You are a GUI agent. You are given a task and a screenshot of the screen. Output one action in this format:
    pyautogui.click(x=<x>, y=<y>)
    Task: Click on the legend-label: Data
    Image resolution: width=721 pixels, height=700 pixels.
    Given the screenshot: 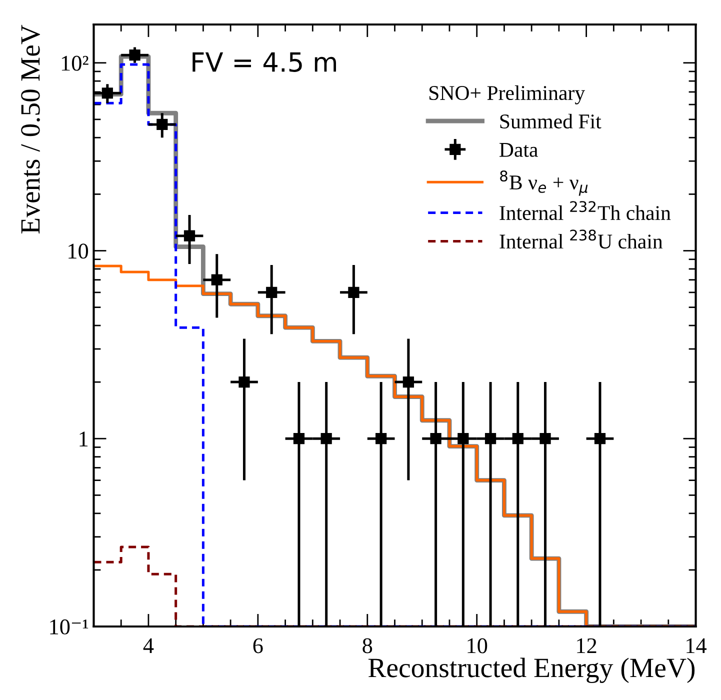 What is the action you would take?
    pyautogui.click(x=519, y=150)
    